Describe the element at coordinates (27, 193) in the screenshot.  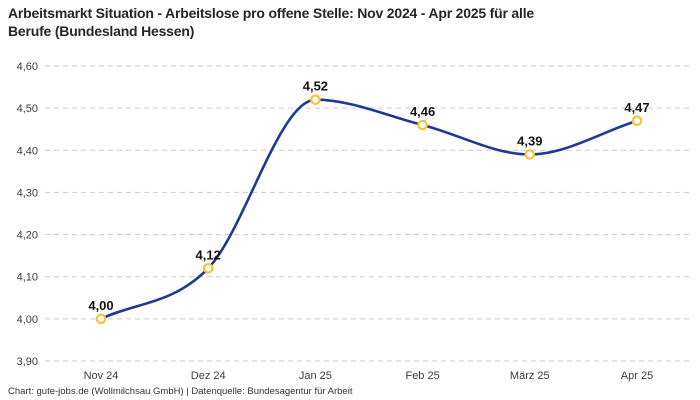
I see `y-tick-label: 4,30` at that location.